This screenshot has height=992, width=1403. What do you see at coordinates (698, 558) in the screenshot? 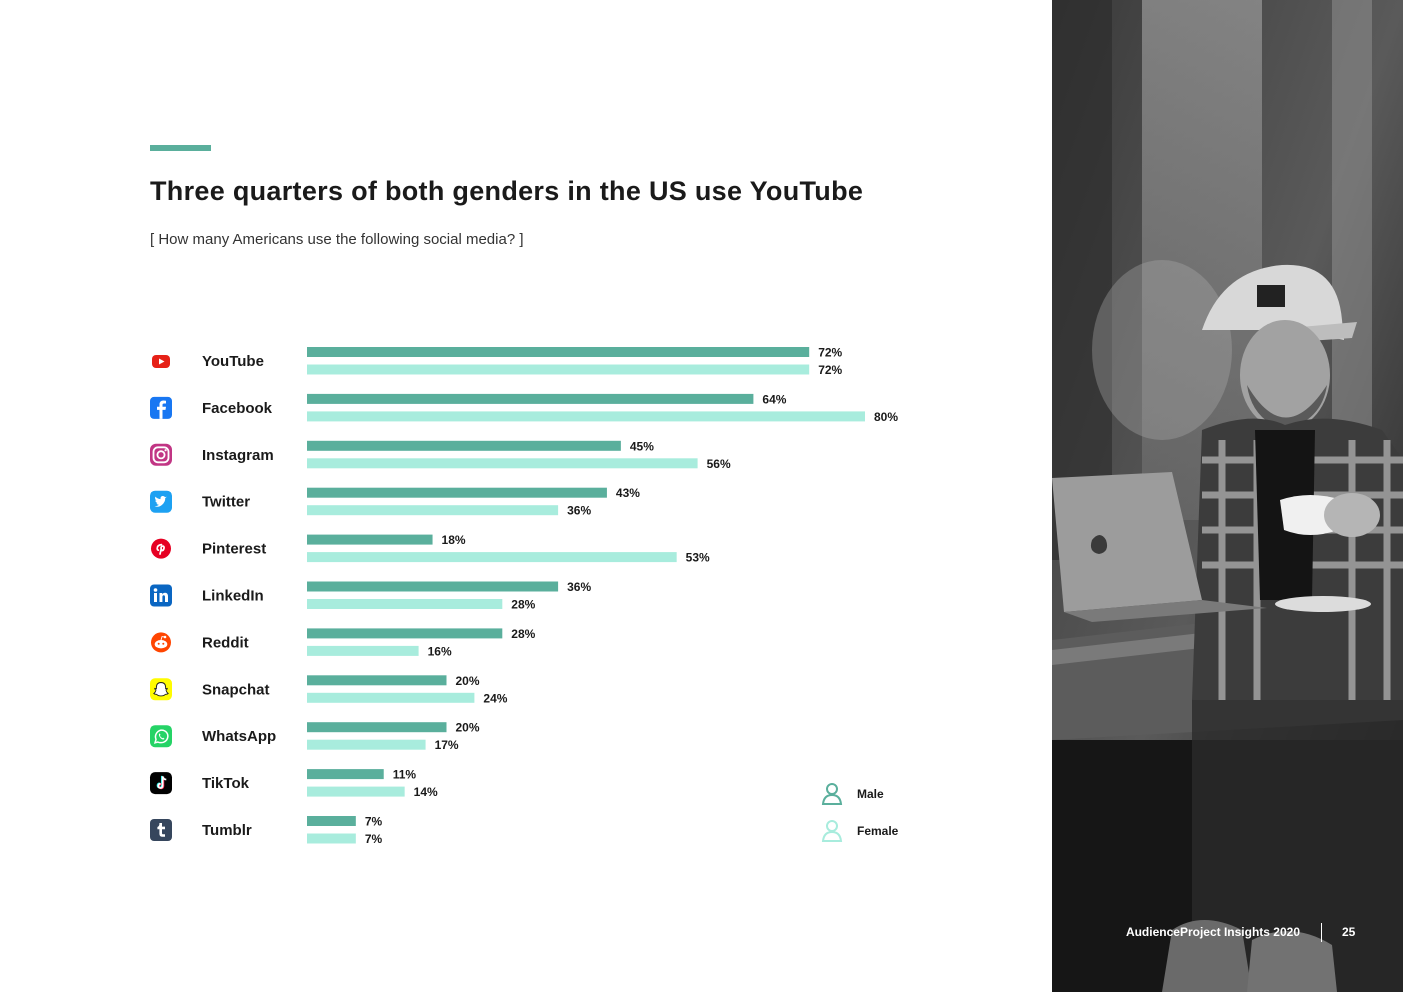
I see `value-label: 53%` at bounding box center [698, 558].